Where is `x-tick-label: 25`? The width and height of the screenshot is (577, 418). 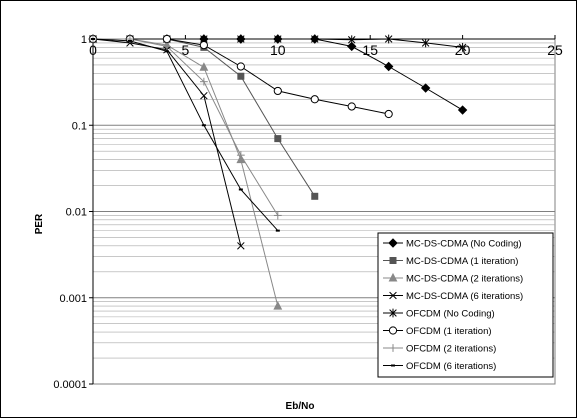
x-tick-label: 25 is located at coordinates (555, 50).